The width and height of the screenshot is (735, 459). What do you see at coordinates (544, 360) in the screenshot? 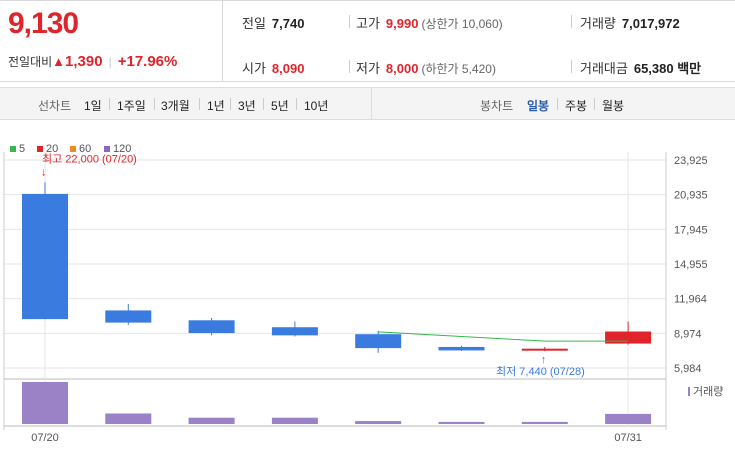
I see `up-arrow-icon: ↑` at bounding box center [544, 360].